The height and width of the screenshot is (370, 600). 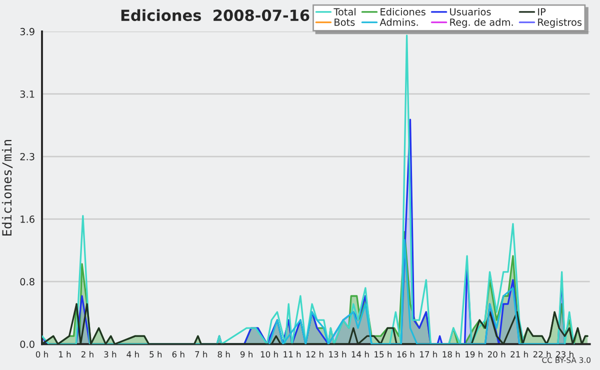 What do you see at coordinates (27, 344) in the screenshot?
I see `y-tick-label: 0.0` at bounding box center [27, 344].